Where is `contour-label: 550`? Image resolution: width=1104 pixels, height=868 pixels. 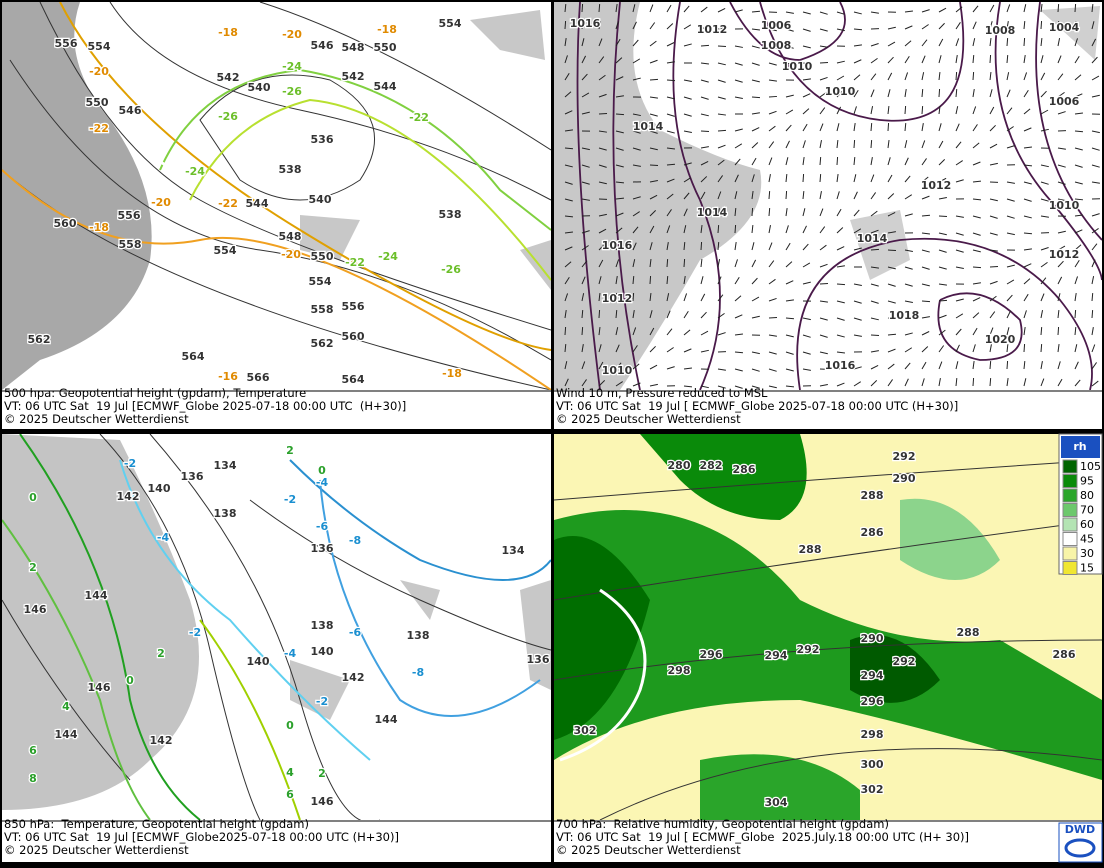
contour-label: 550 is located at coordinates (97, 102).